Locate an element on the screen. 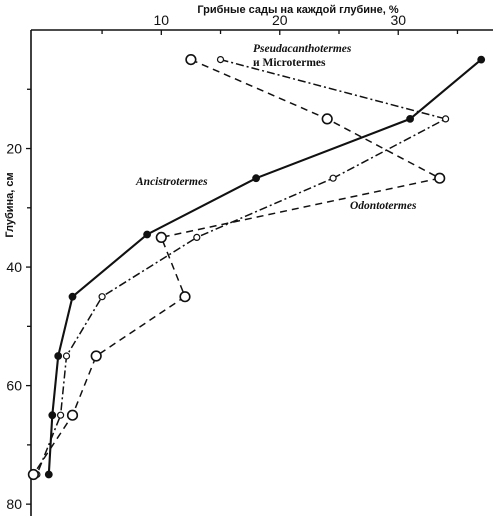 This screenshot has width=500, height=517. y-tick-label-60: 60 is located at coordinates (14, 386).